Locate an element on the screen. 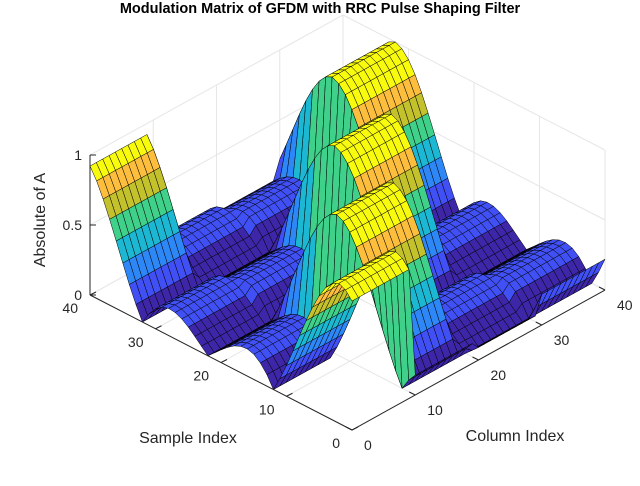 The width and height of the screenshot is (640, 486). surface-patch is located at coordinates (352, 294).